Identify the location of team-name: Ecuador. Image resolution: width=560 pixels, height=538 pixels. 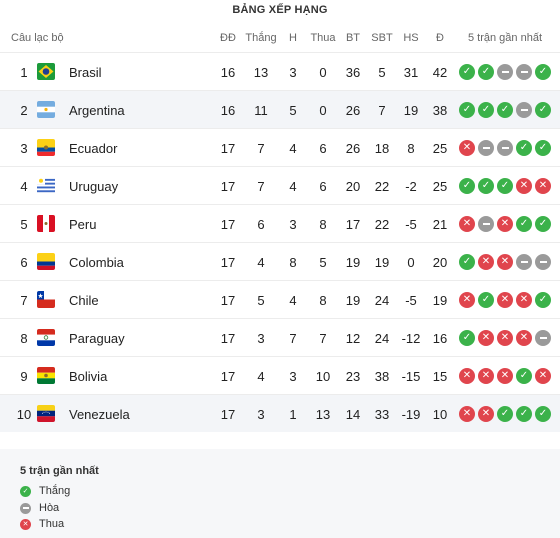
(93, 148).